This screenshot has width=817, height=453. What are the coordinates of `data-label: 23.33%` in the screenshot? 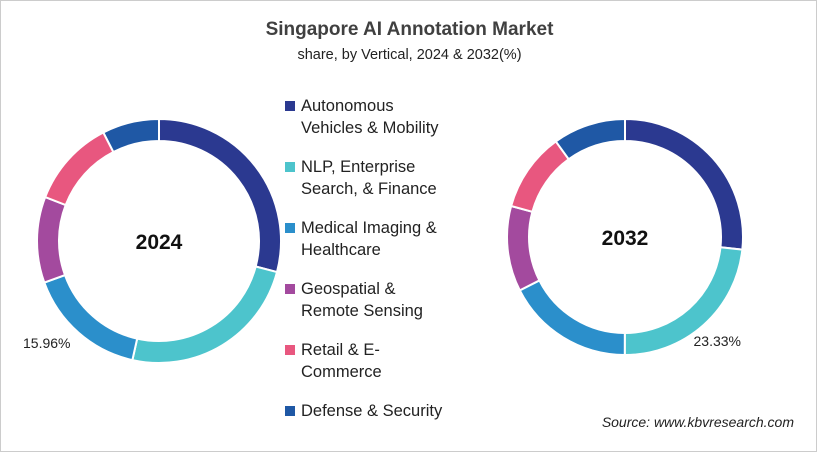 It's located at (717, 341).